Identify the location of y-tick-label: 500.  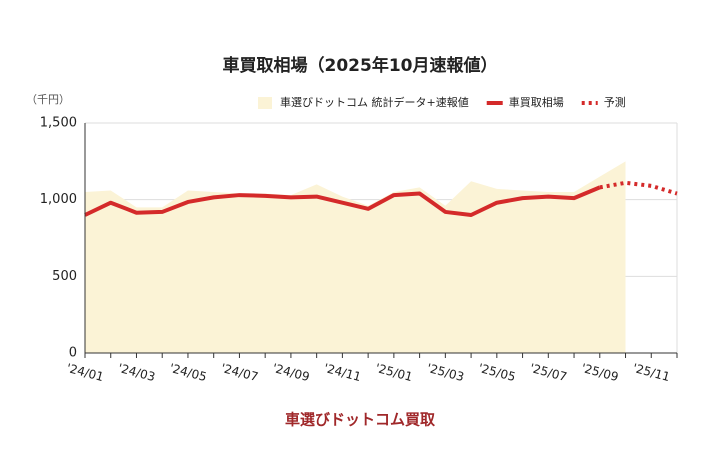
(64, 276).